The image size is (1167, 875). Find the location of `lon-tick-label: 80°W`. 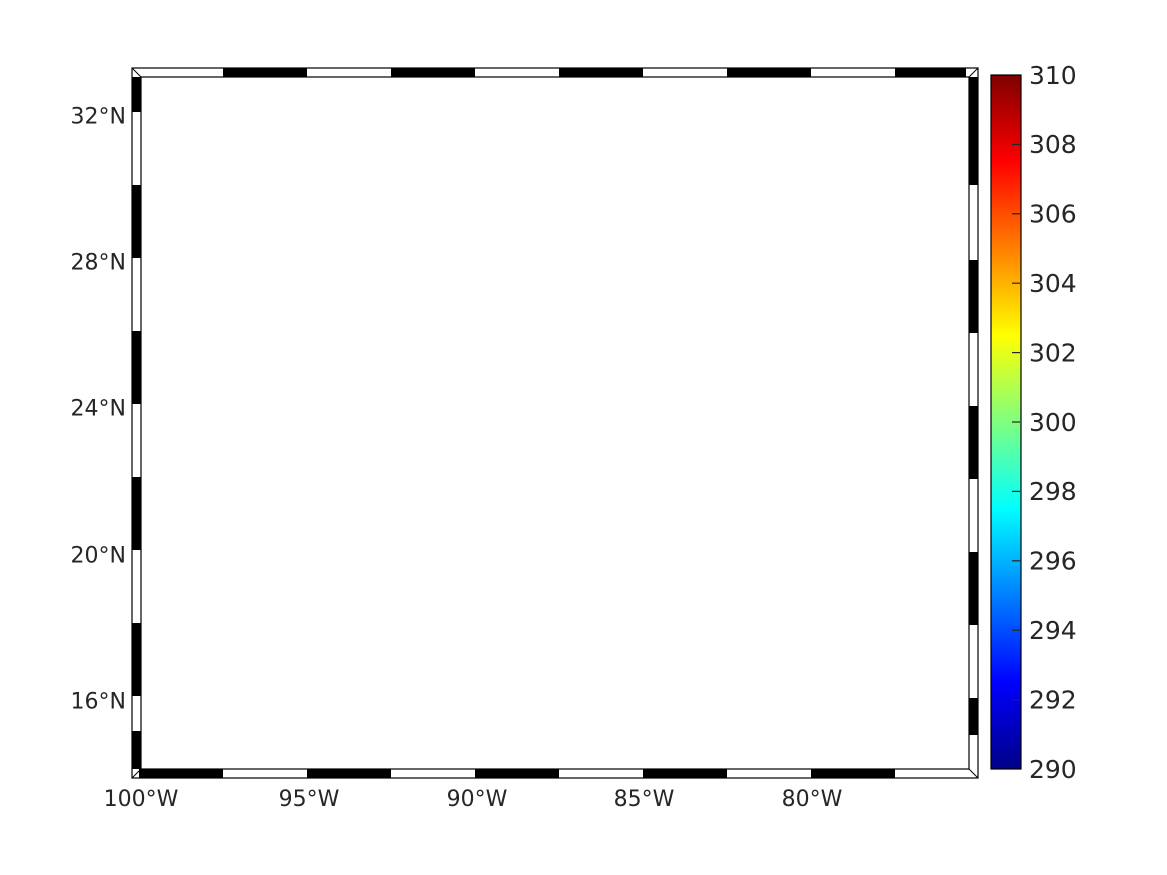

lon-tick-label: 80°W is located at coordinates (812, 799).